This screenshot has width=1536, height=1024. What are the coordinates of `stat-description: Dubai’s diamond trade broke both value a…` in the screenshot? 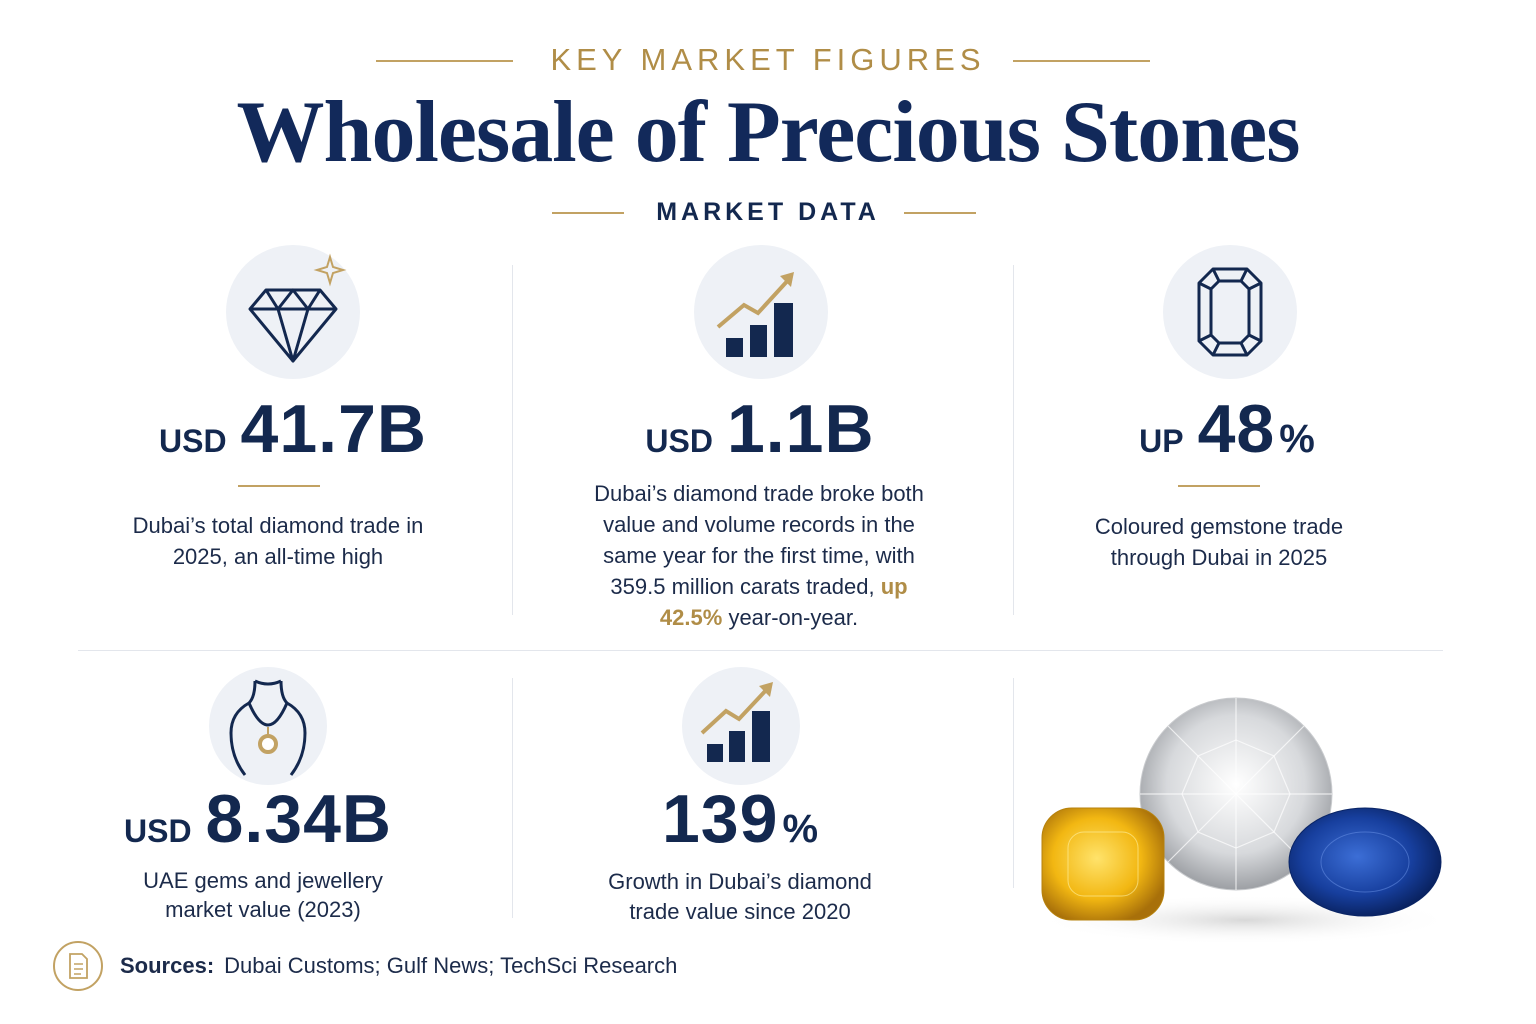 It's located at (759, 555).